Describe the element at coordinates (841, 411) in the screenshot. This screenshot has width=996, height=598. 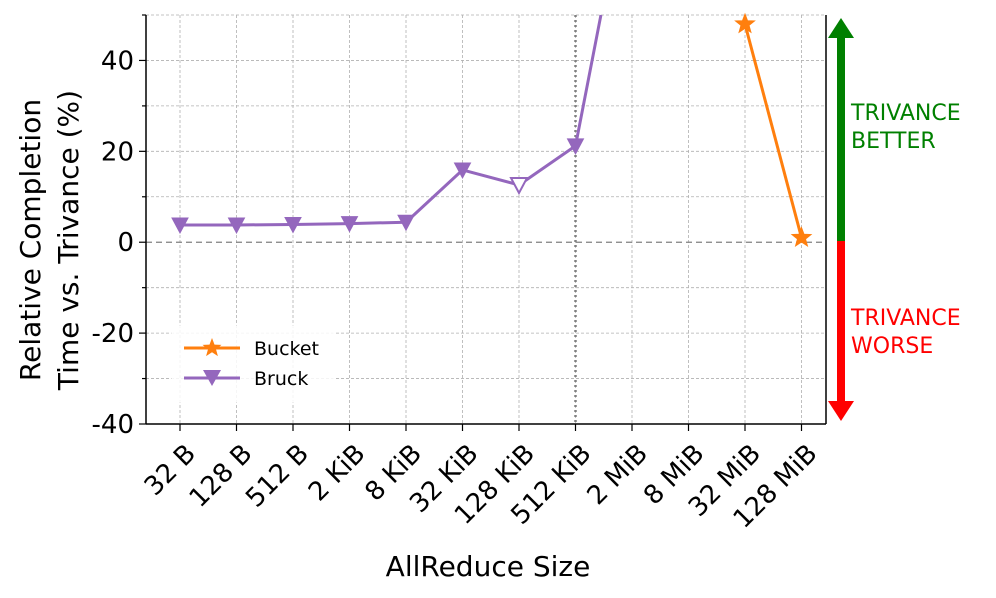
I see `worse-arrow-head` at that location.